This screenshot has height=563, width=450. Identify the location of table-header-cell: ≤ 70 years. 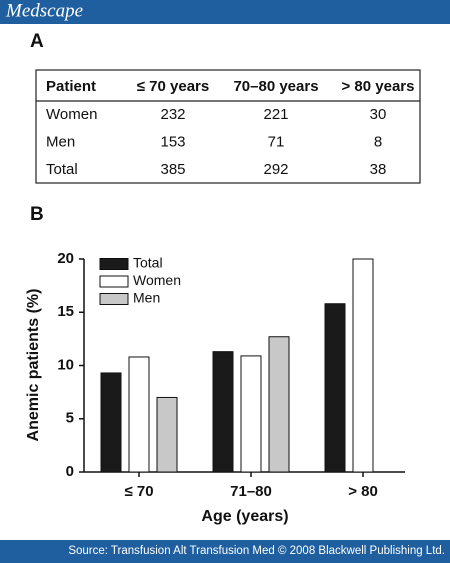
(173, 86).